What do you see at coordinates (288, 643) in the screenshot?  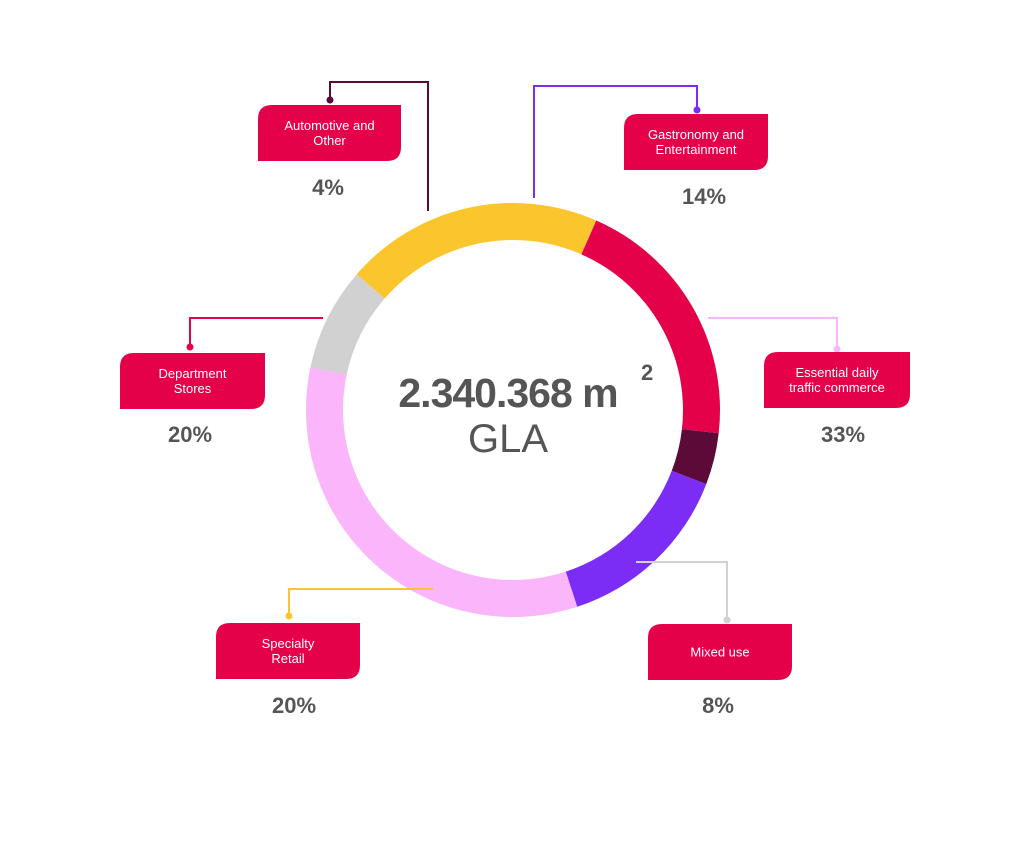 I see `category-label-line: Specialty` at bounding box center [288, 643].